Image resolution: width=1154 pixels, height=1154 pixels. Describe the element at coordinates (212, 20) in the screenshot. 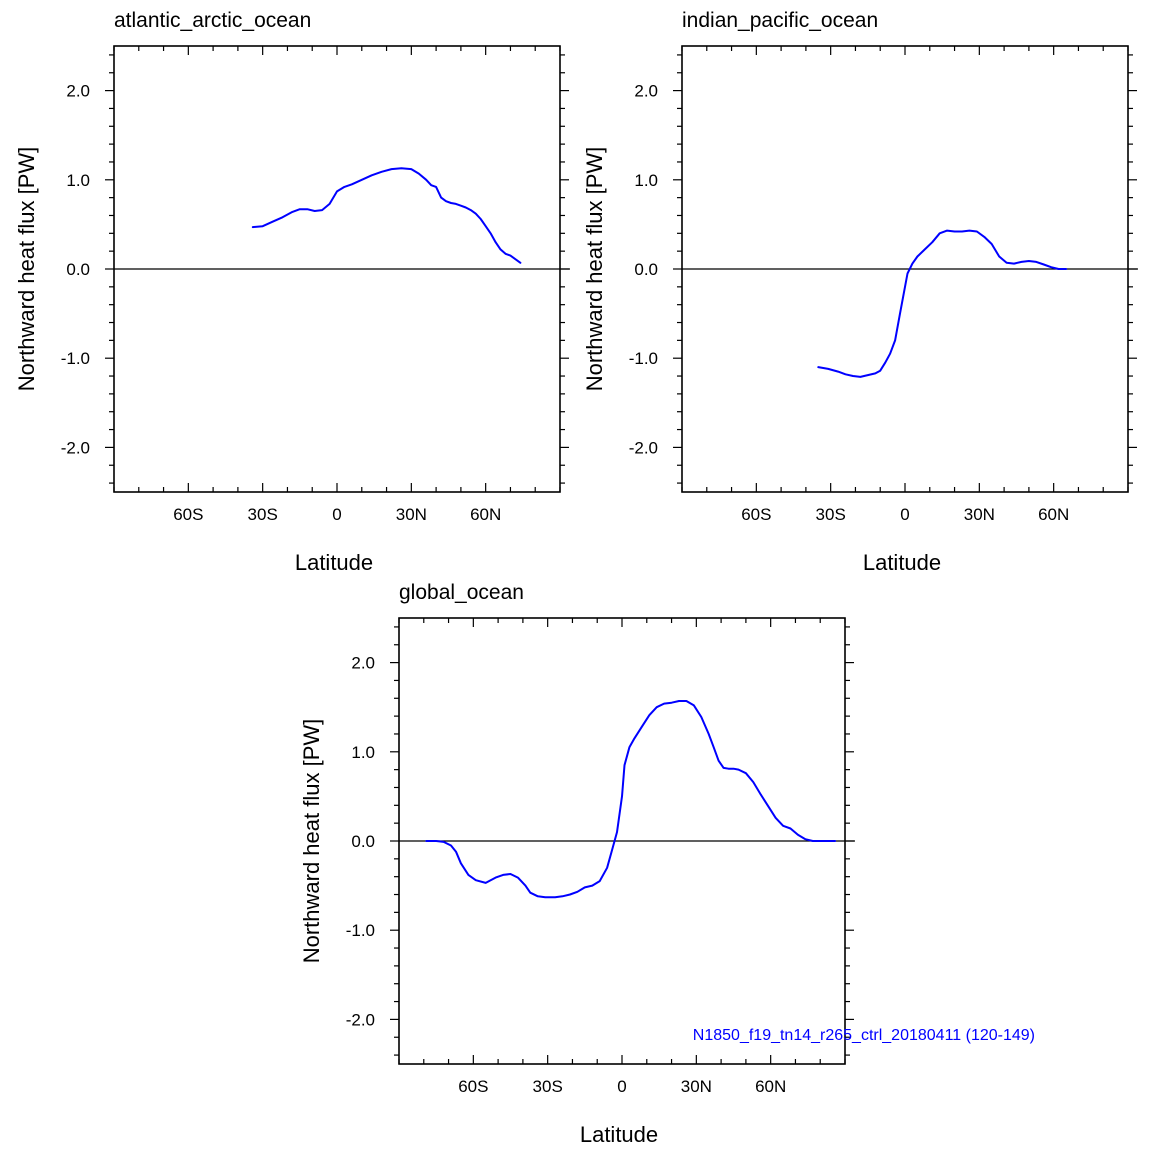

I see `panel-title: atlantic_arctic_ocean` at that location.